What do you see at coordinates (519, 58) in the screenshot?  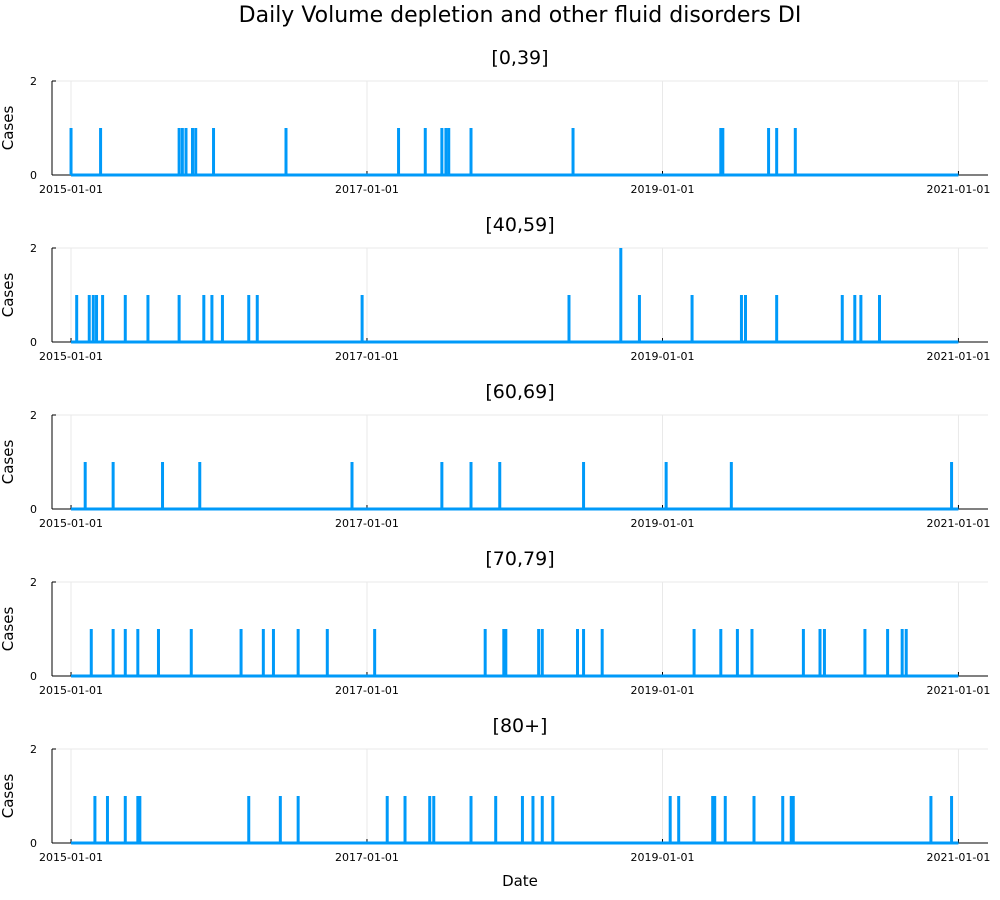 I see `panel-title: [0,39]` at bounding box center [519, 58].